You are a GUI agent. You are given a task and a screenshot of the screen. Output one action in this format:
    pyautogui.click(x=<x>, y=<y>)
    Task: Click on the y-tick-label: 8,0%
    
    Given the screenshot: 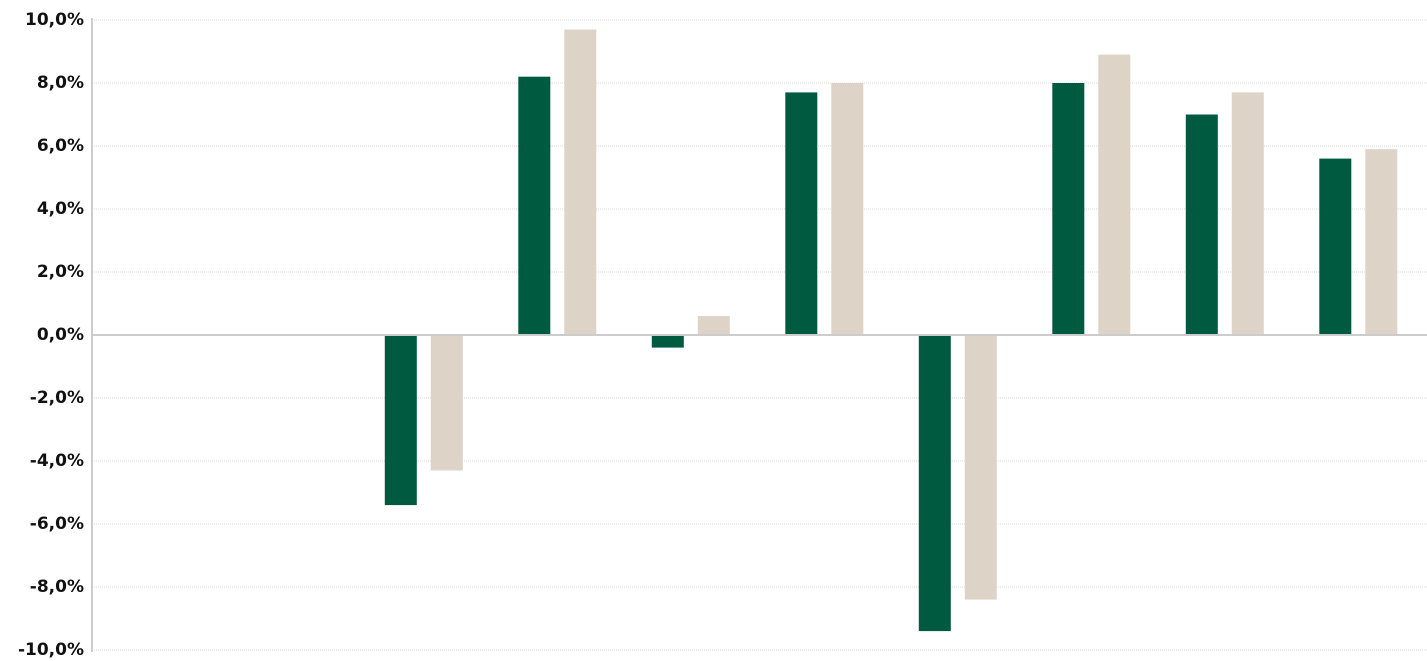 What is the action you would take?
    pyautogui.click(x=60, y=83)
    